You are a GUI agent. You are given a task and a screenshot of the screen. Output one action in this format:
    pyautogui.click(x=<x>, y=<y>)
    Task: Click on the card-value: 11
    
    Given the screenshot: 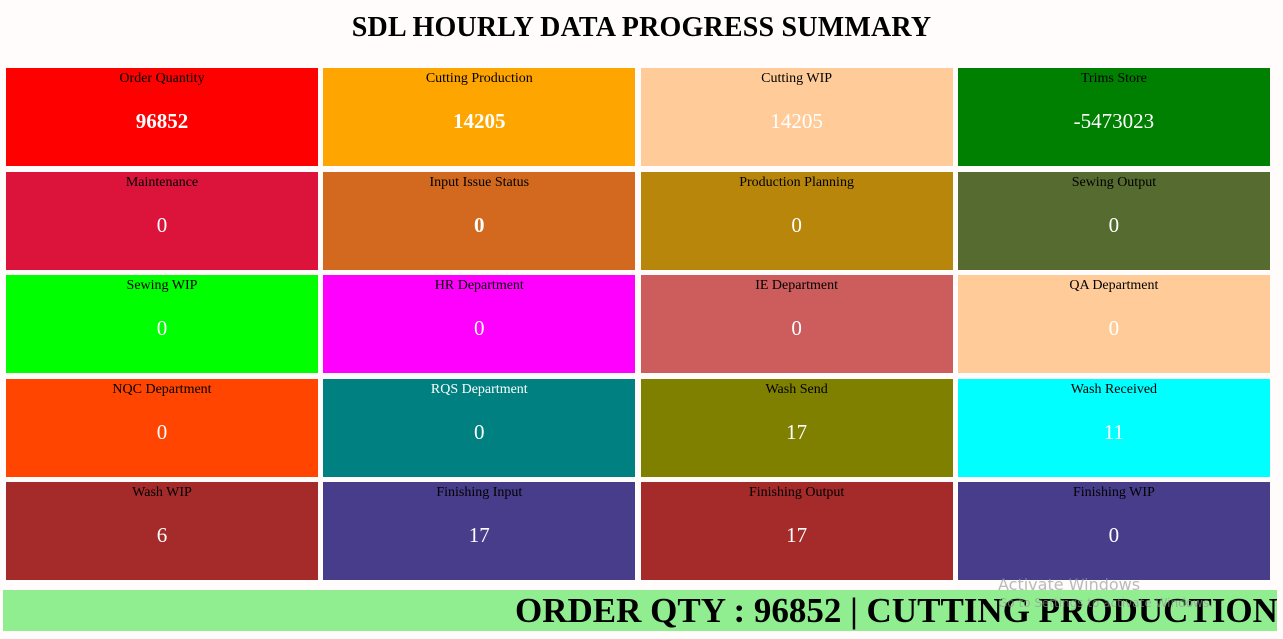 What is the action you would take?
    pyautogui.click(x=1113, y=431)
    